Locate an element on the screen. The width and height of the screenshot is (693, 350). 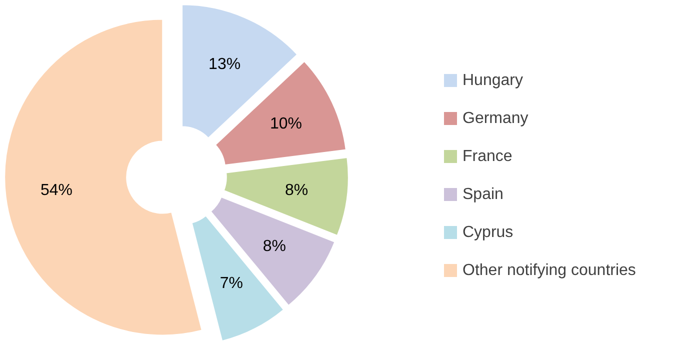
data-label: 13% is located at coordinates (224, 64).